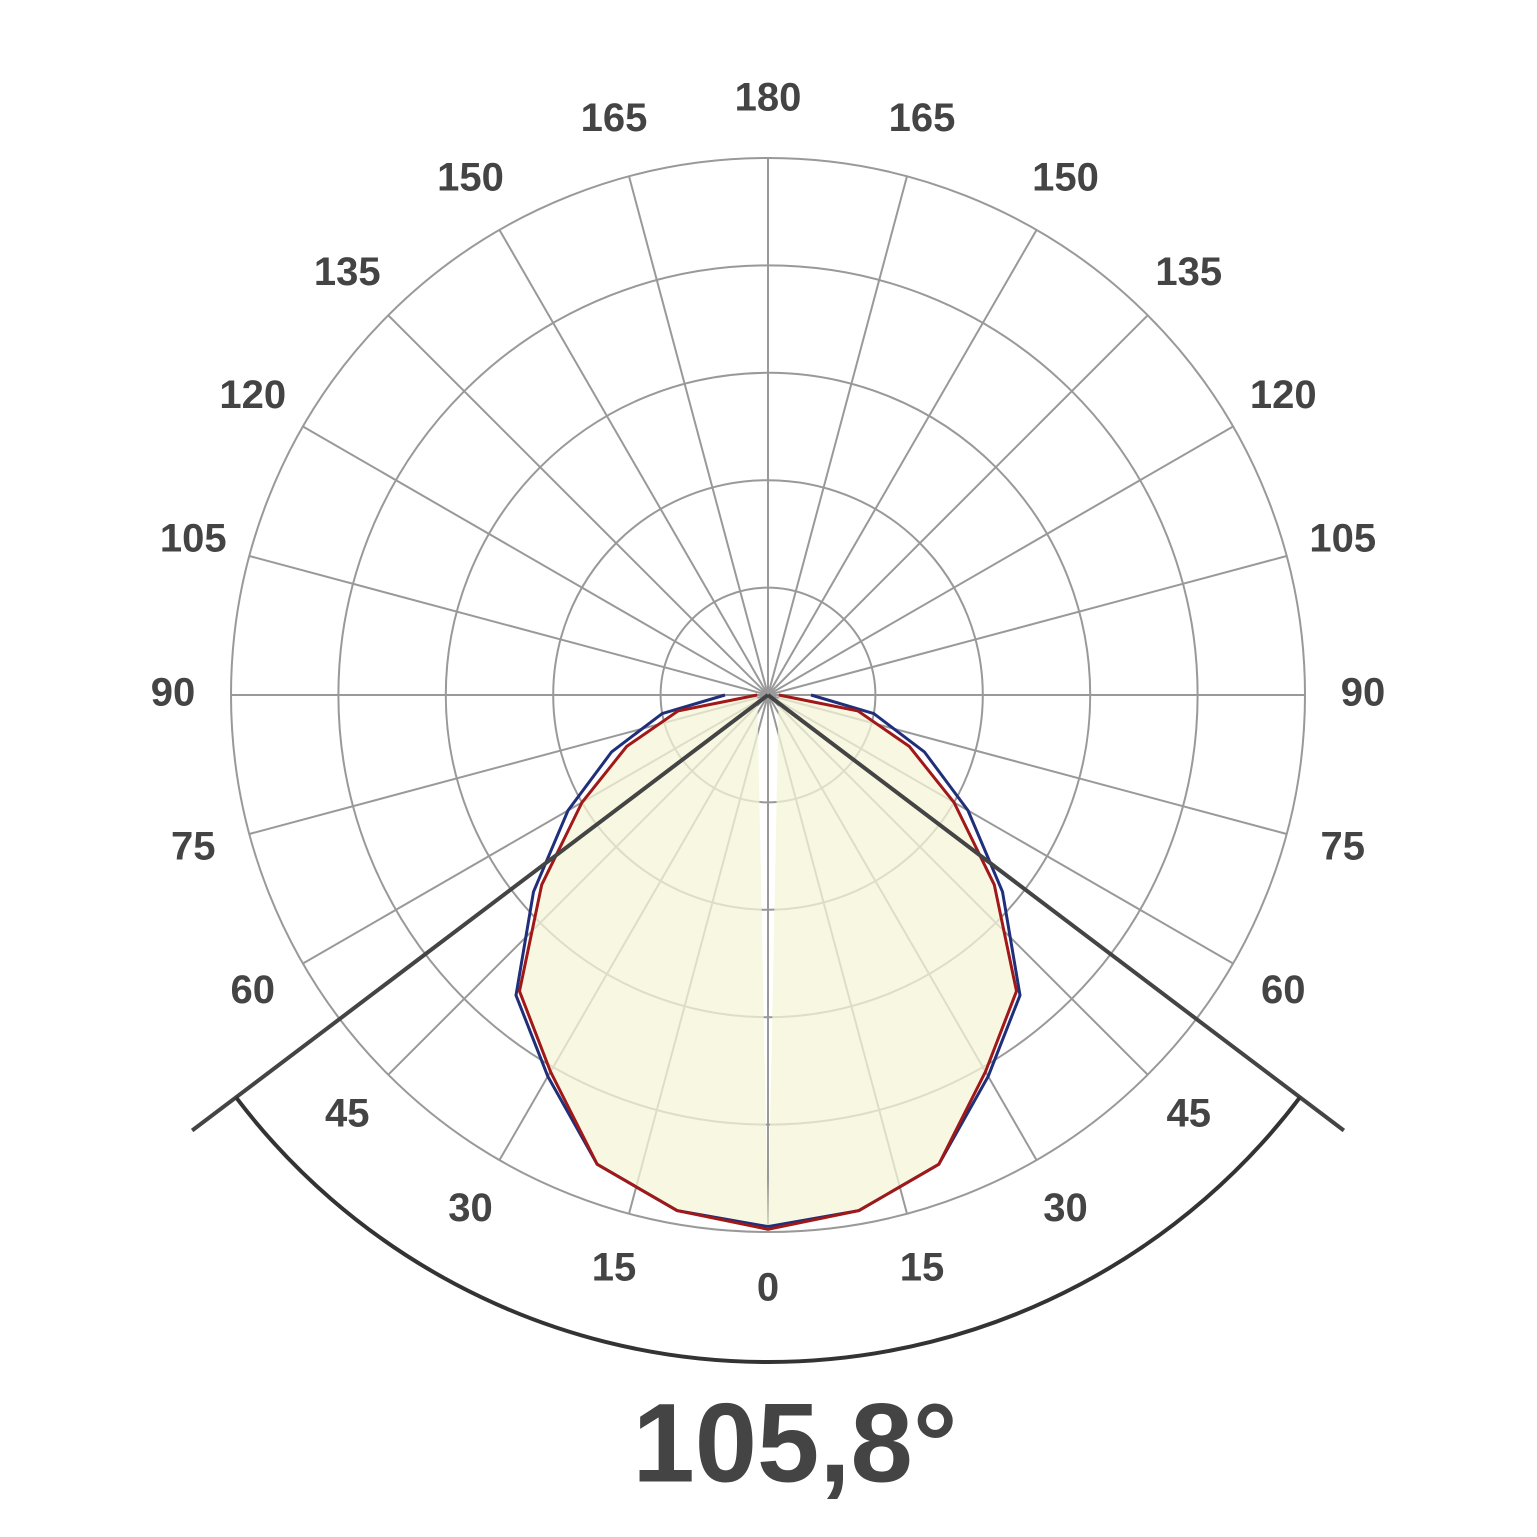  I want to click on beam-arc, so click(768, 1230).